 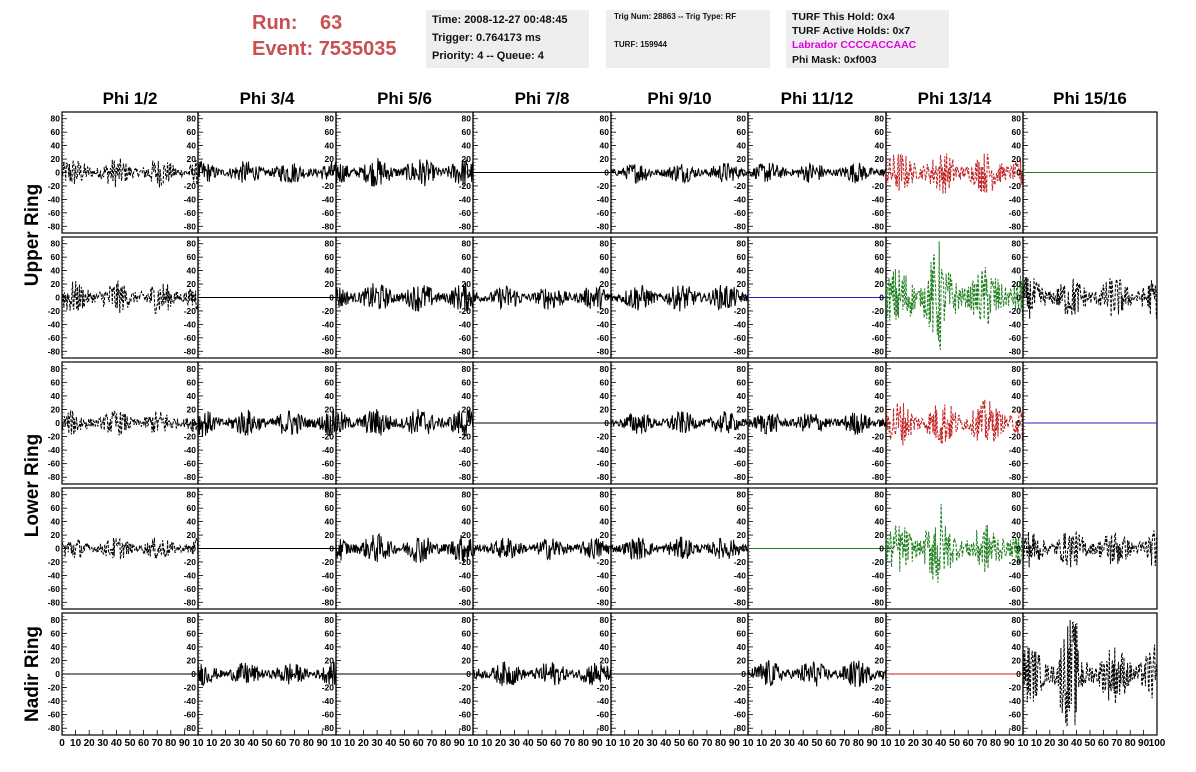 I want to click on run-label: Run:, so click(x=275, y=23).